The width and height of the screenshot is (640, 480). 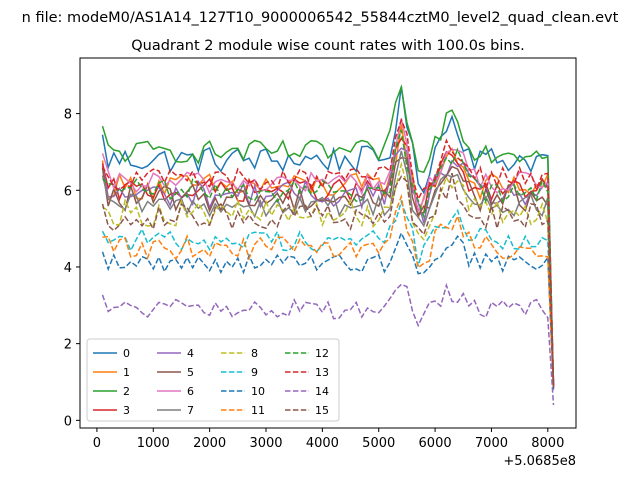 What do you see at coordinates (254, 372) in the screenshot?
I see `legend-label: 9` at bounding box center [254, 372].